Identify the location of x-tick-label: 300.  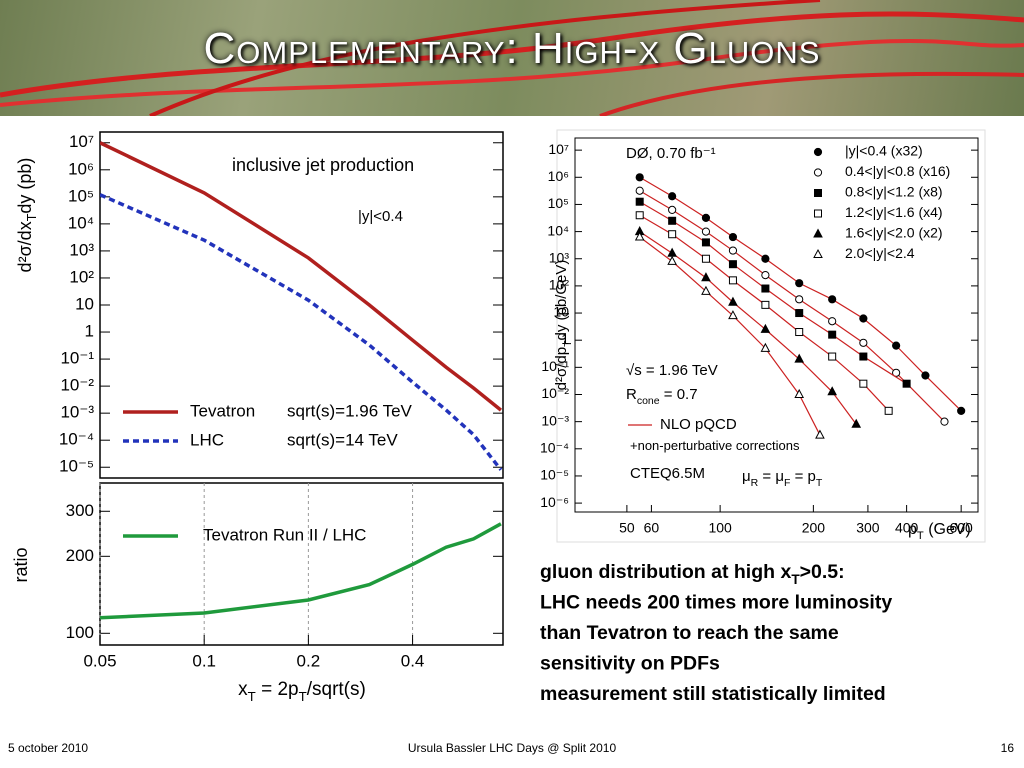
(868, 528).